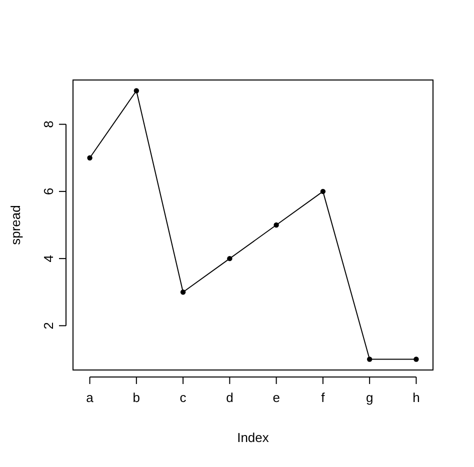 Image resolution: width=474 pixels, height=467 pixels. Describe the element at coordinates (15, 225) in the screenshot. I see `y-axis-title: spread` at that location.